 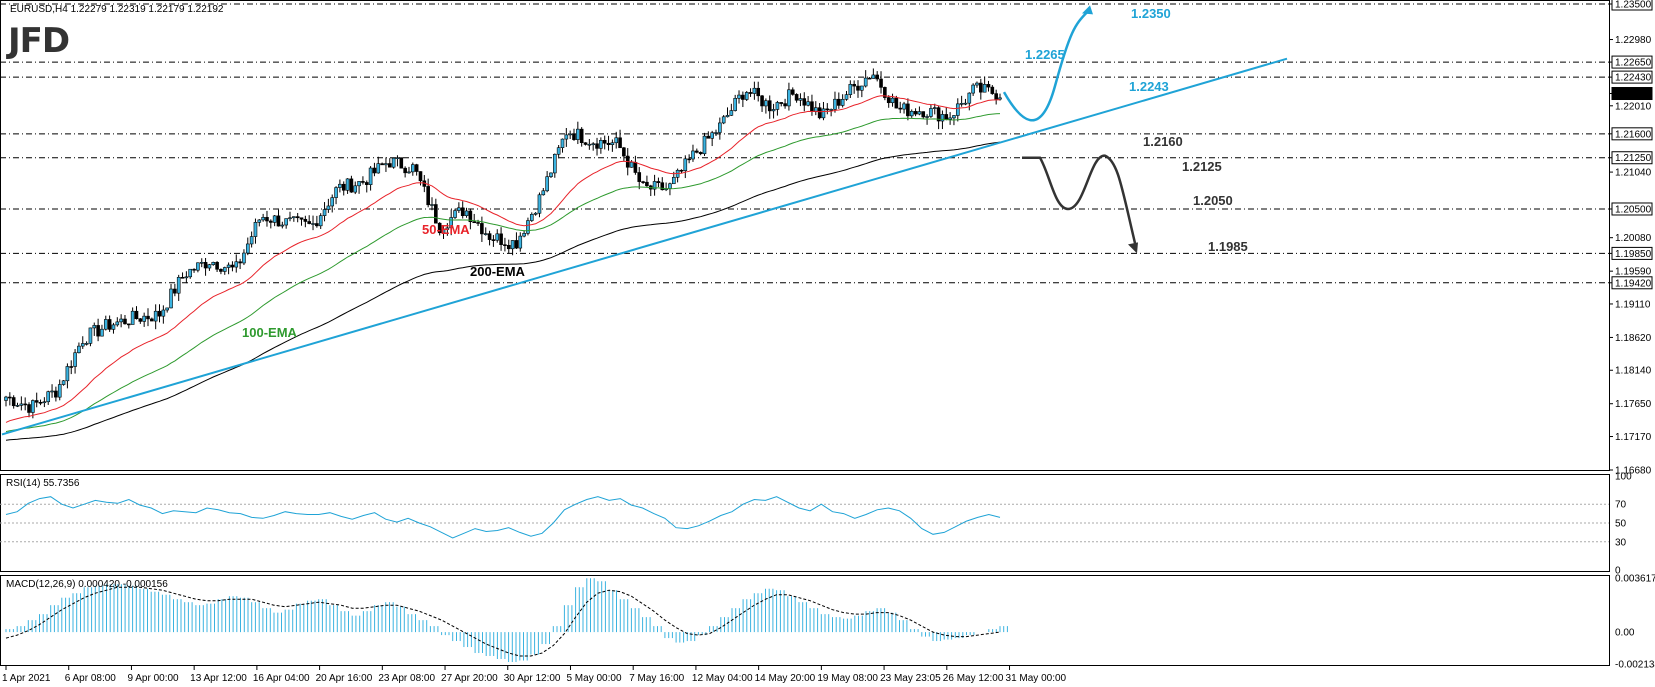 What do you see at coordinates (1633, 94) in the screenshot?
I see `price-tick-label: 1.22192` at bounding box center [1633, 94].